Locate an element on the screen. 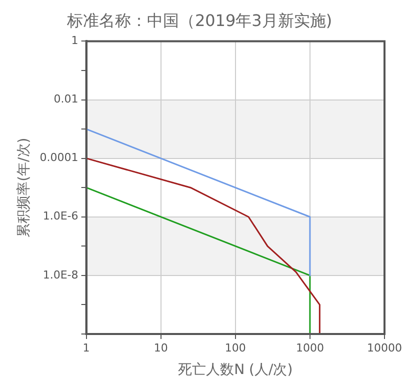  x-tick-label: 100 is located at coordinates (235, 347).